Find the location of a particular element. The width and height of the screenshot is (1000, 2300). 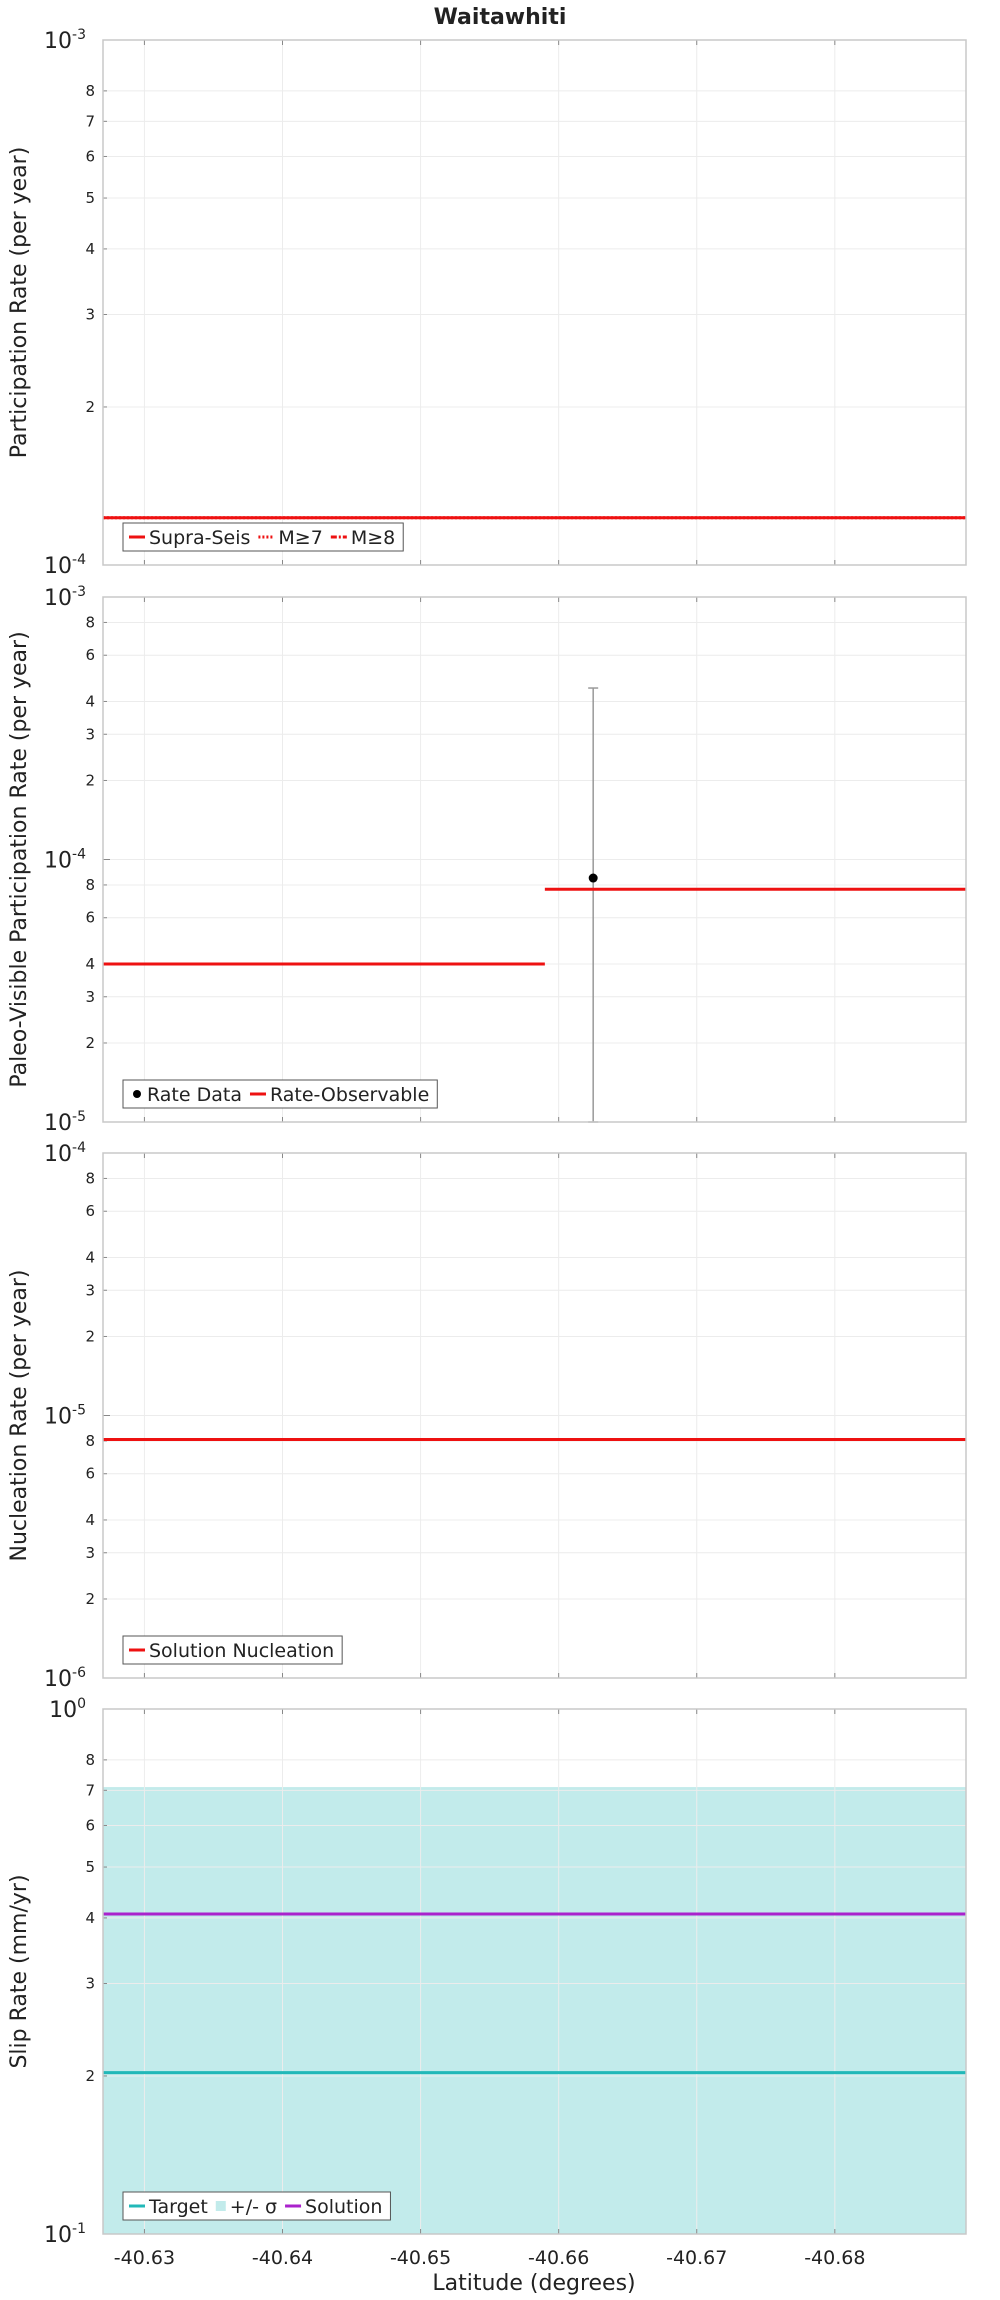

y-axis-label: Slip Rate (mm/yr) is located at coordinates (19, 1971).